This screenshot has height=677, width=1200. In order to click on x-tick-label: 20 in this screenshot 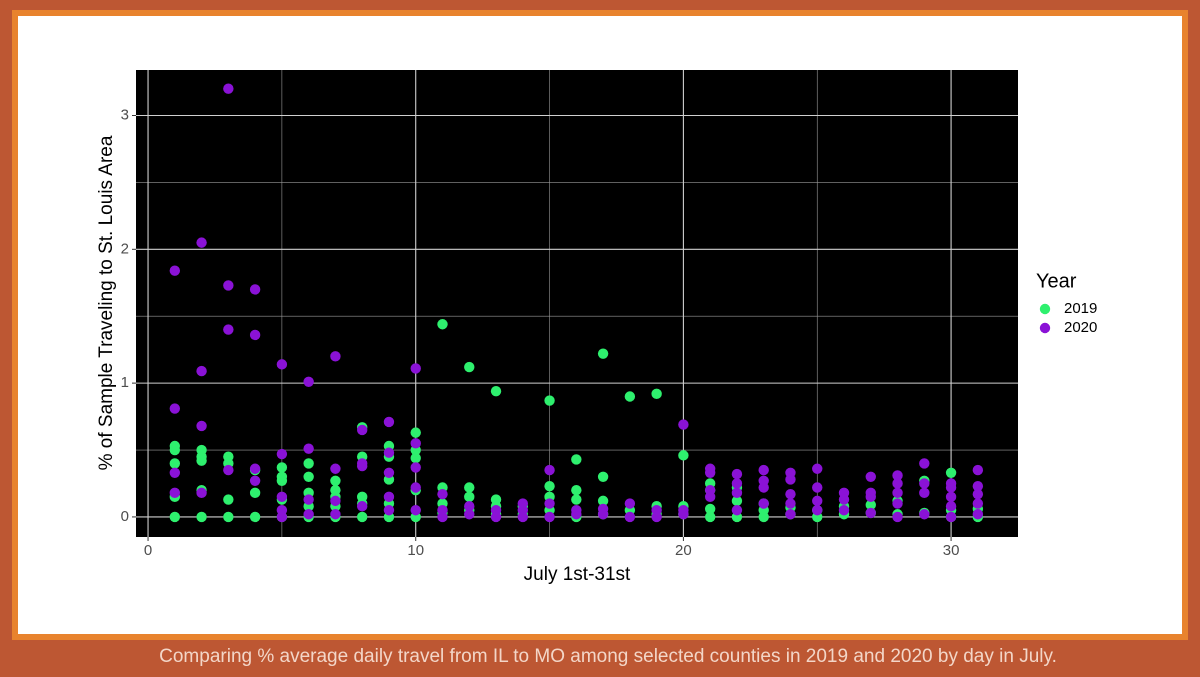, I will do `click(683, 550)`.